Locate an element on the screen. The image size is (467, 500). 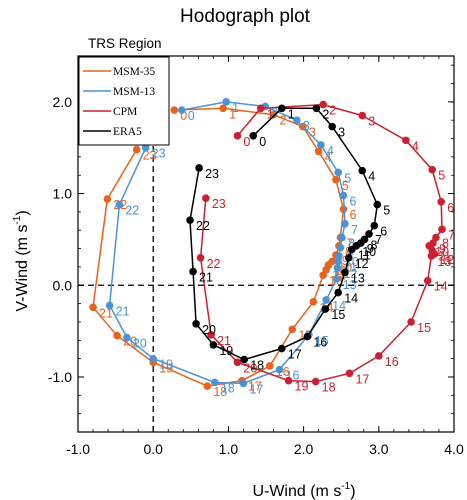
y-tick-label: 1.0 is located at coordinates (63, 194).